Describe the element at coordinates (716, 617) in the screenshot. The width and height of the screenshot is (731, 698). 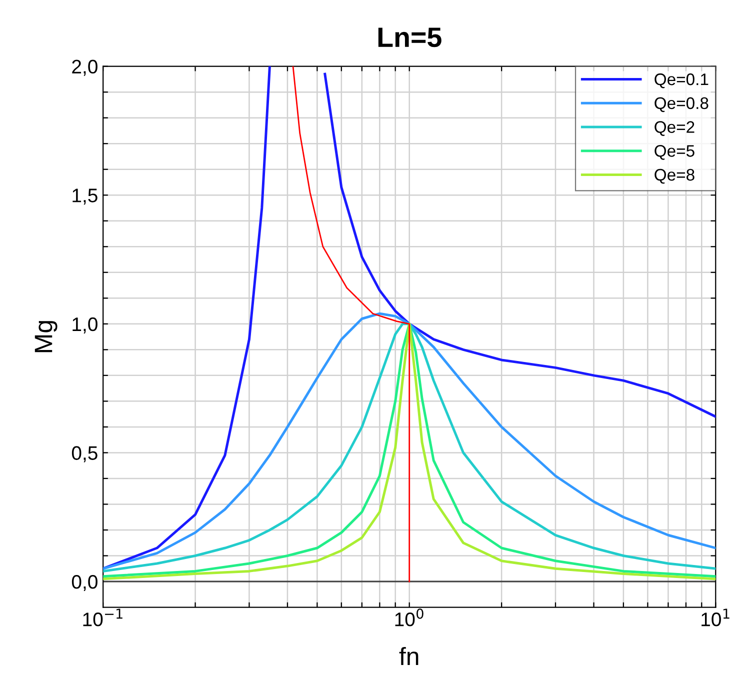
I see `x-tick-label: 10$^{1}$` at that location.